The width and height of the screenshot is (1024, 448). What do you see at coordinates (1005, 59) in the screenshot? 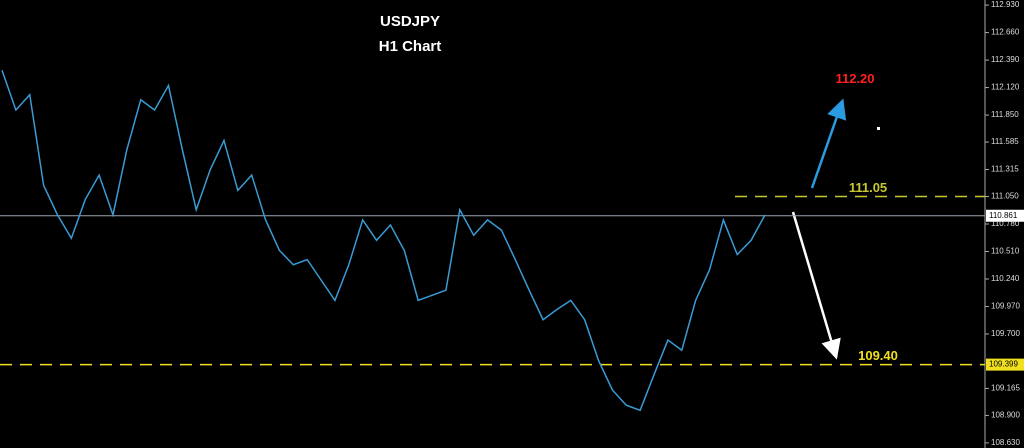
I see `y-tick-label: 112.390` at bounding box center [1005, 59].